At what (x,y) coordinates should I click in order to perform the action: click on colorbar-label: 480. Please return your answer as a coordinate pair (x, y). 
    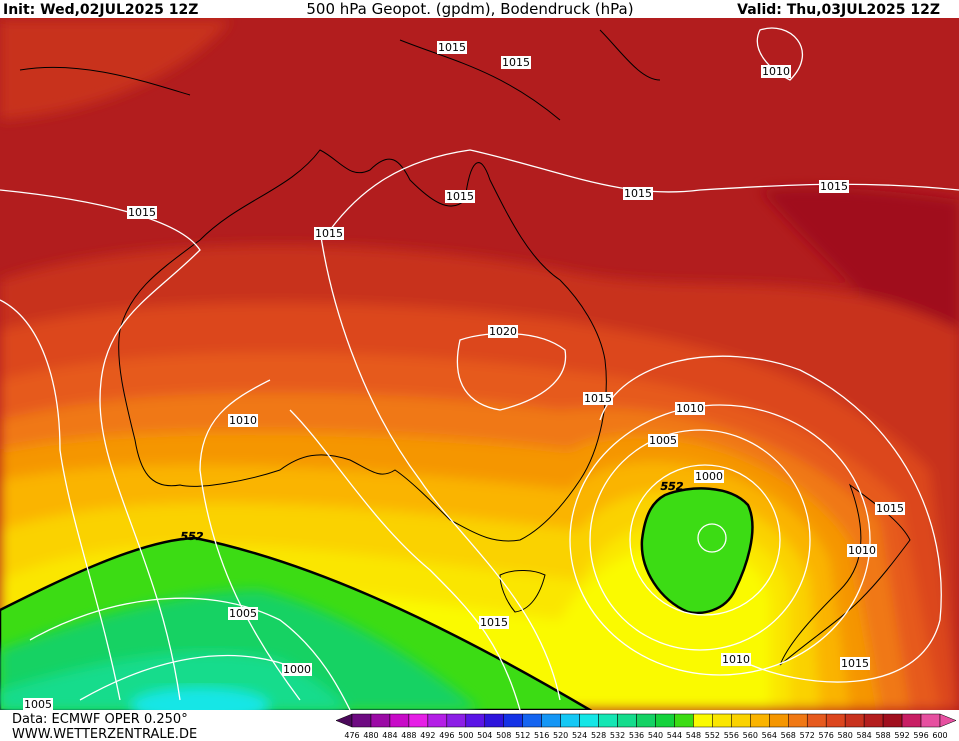
    Looking at the image, I should click on (370, 735).